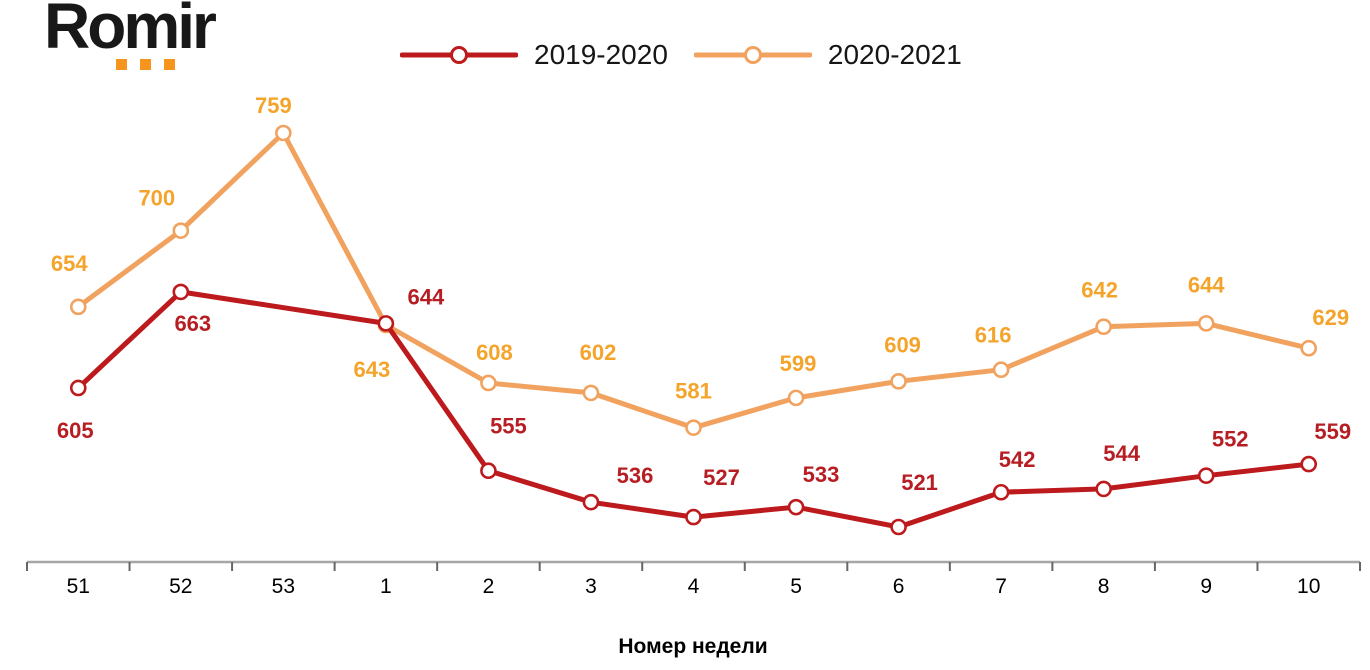 This screenshot has width=1370, height=670. Describe the element at coordinates (1001, 586) in the screenshot. I see `x-axis-tick-label: 7` at that location.